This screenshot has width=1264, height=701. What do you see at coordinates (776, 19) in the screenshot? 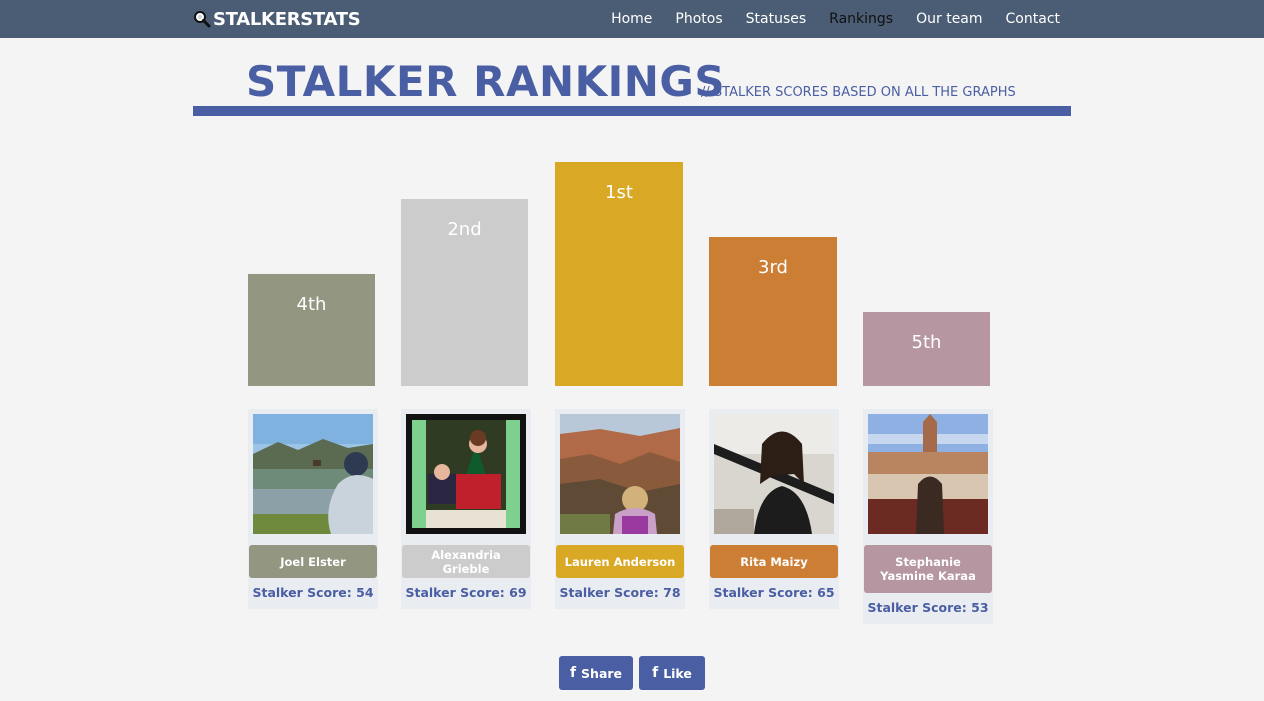
I see `nav-statuses-link: Statuses` at bounding box center [776, 19].